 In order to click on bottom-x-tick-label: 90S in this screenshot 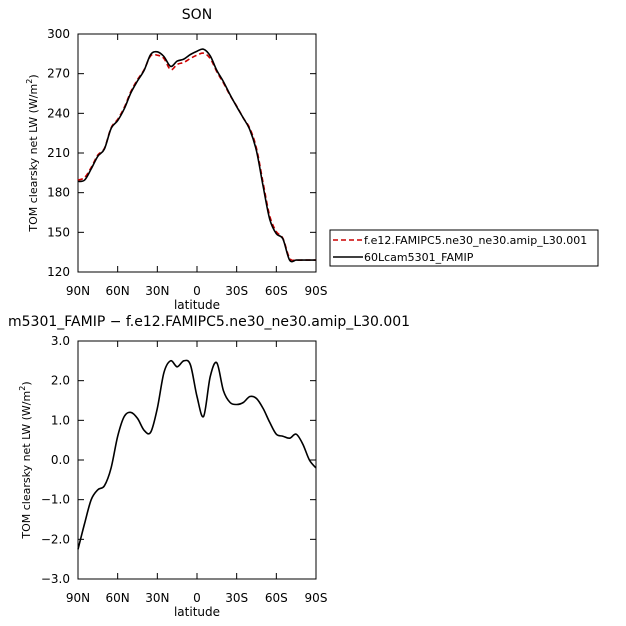, I will do `click(316, 598)`.